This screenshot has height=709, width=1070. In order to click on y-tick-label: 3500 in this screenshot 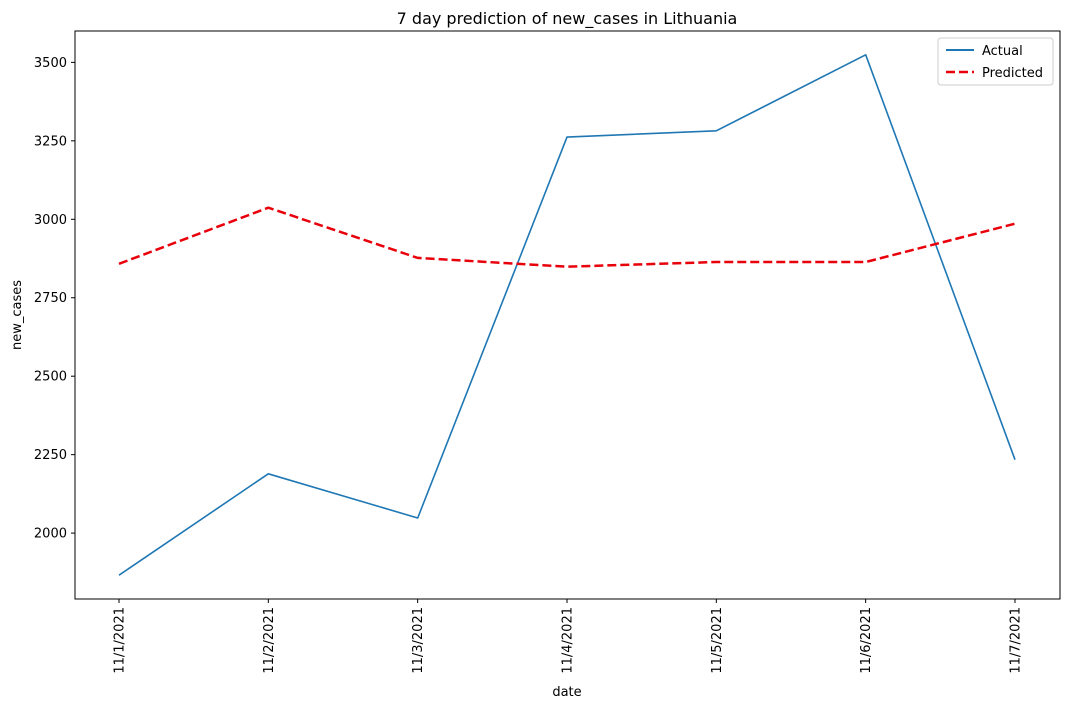, I will do `click(50, 63)`.